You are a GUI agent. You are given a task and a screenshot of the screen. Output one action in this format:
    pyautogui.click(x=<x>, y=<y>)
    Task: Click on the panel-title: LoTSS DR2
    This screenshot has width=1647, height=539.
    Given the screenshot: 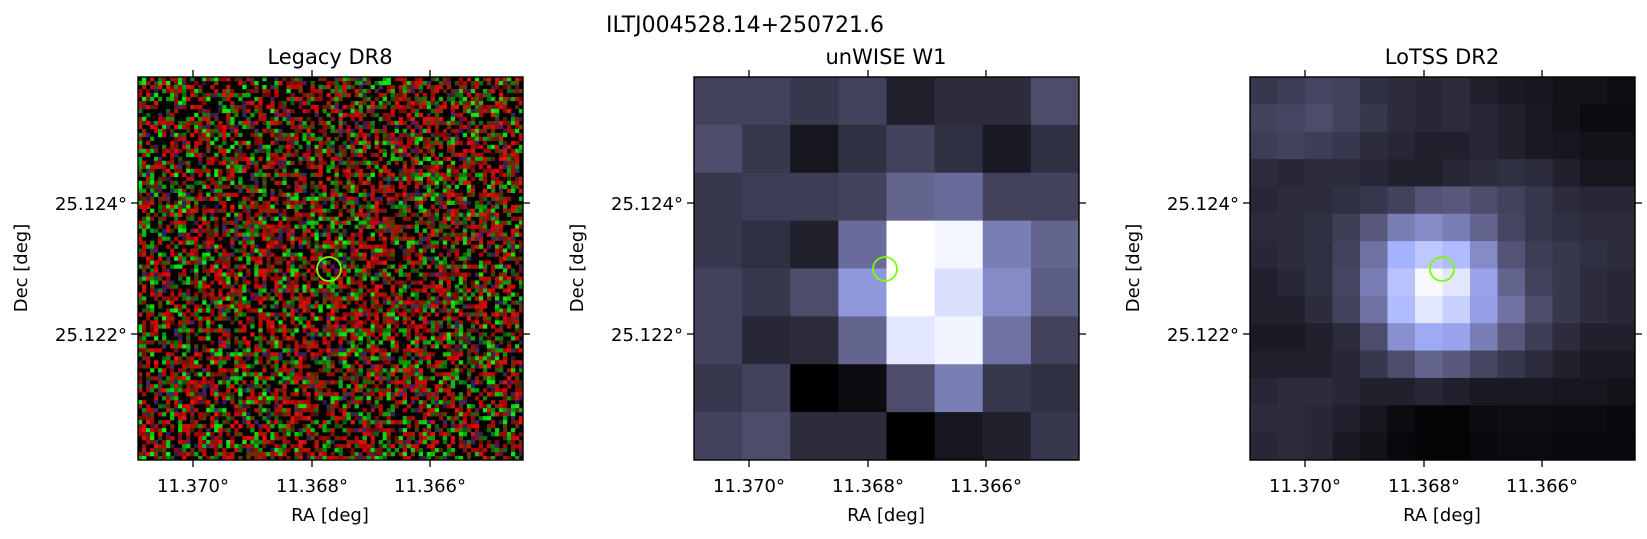 What is the action you would take?
    pyautogui.click(x=1442, y=57)
    